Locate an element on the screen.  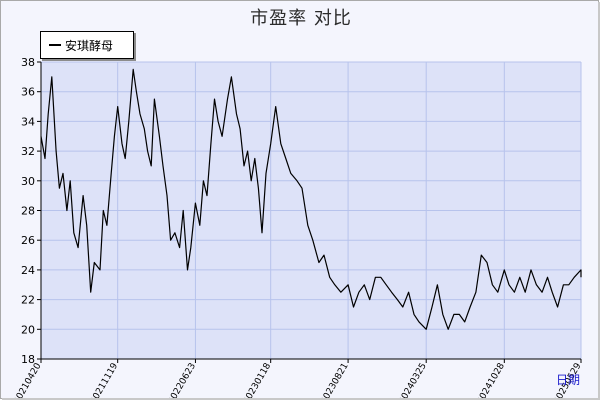
frame-shadow-right is located at coordinates (599, 201).